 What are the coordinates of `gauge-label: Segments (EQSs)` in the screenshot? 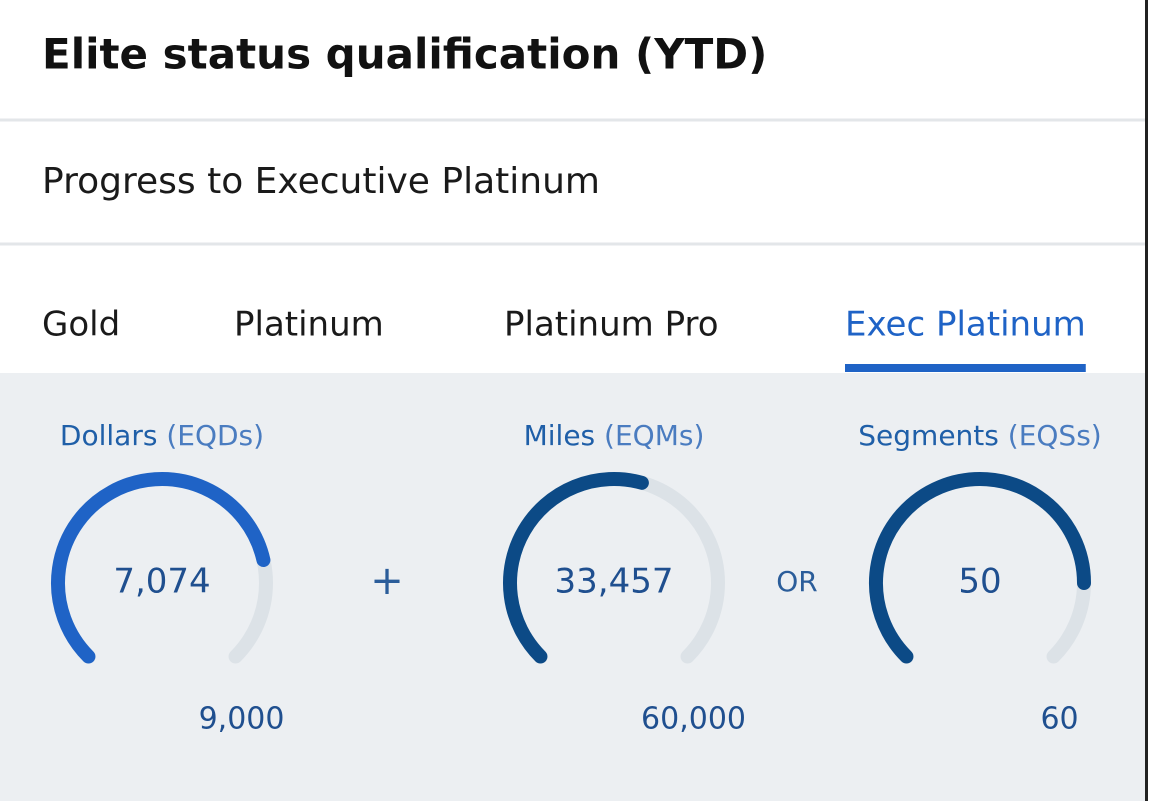 It's located at (979, 435).